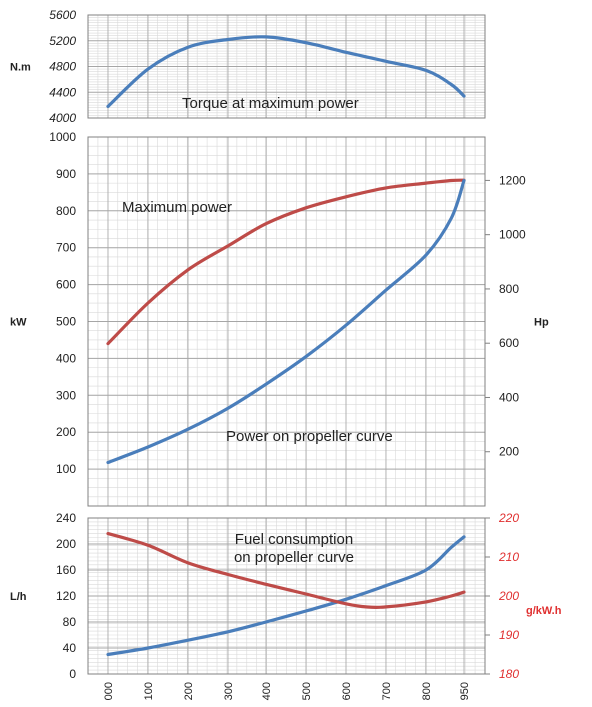 The image size is (592, 707). I want to click on y-tick-label: 4400, so click(62, 92).